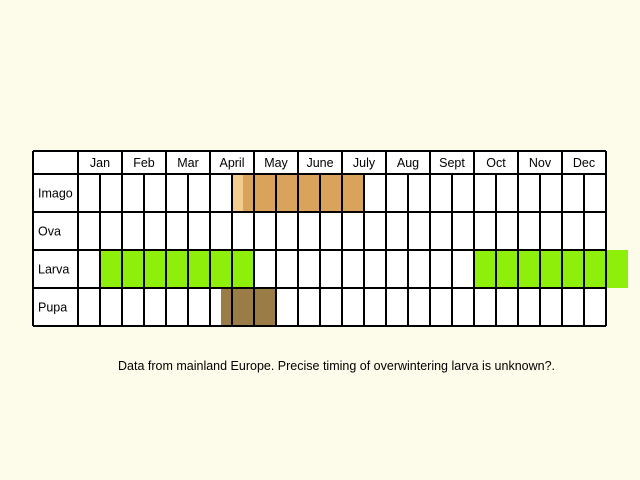  I want to click on month-label: Jan, so click(100, 163).